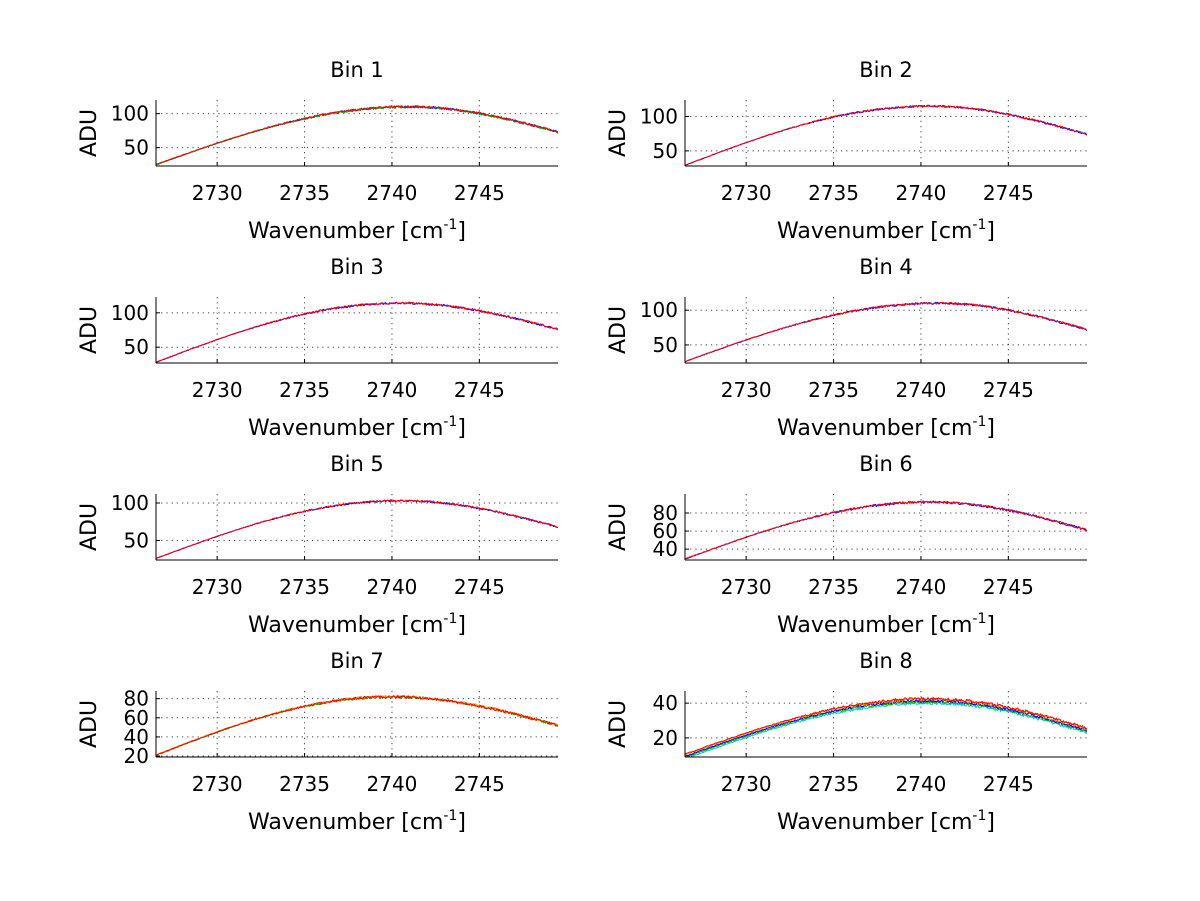 The width and height of the screenshot is (1200, 901). Describe the element at coordinates (886, 464) in the screenshot. I see `subplot-title: Bin 6` at that location.